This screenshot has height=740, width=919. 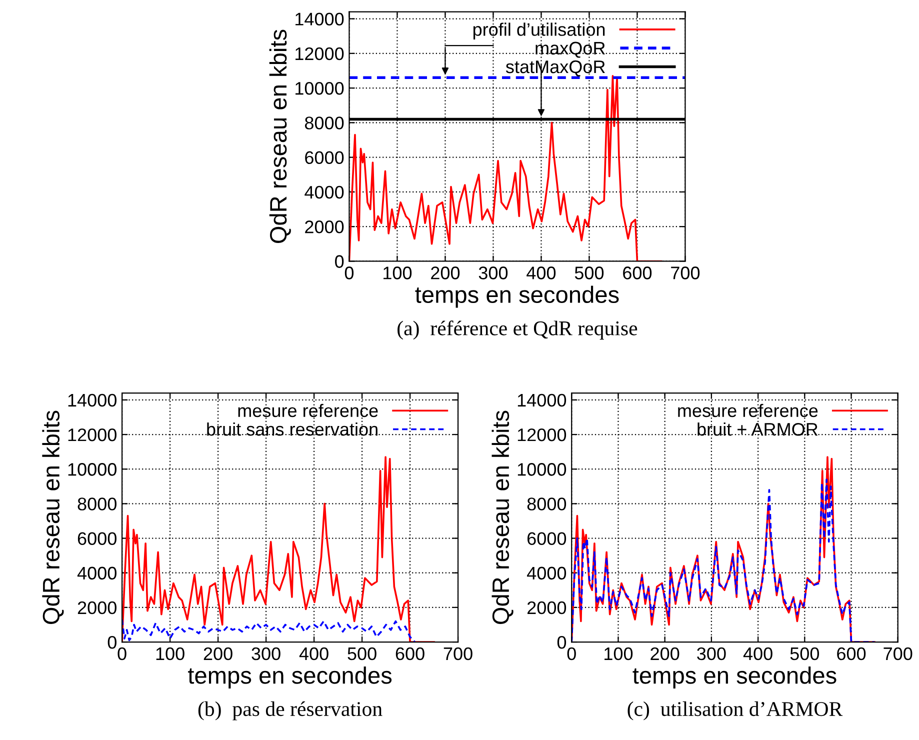 What do you see at coordinates (292, 429) in the screenshot?
I see `legend-label: bruit sans reservation` at bounding box center [292, 429].